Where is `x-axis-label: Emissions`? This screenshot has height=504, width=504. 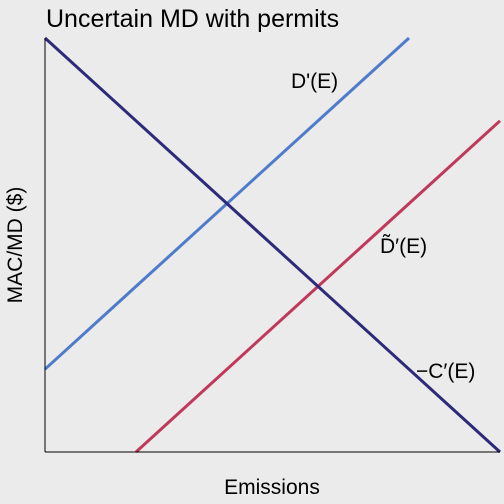
x-axis-label: Emissions is located at coordinates (272, 487).